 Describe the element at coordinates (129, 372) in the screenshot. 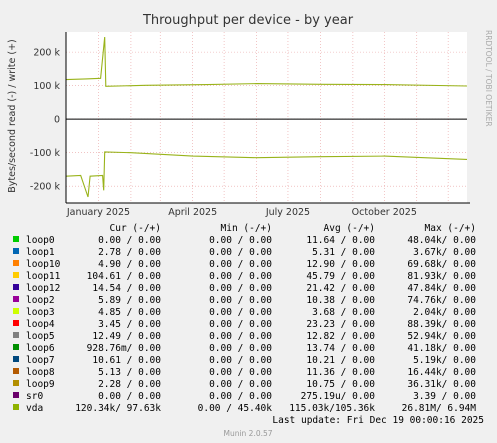

I see `legend-cur-value: 5.13 / 0.00` at that location.